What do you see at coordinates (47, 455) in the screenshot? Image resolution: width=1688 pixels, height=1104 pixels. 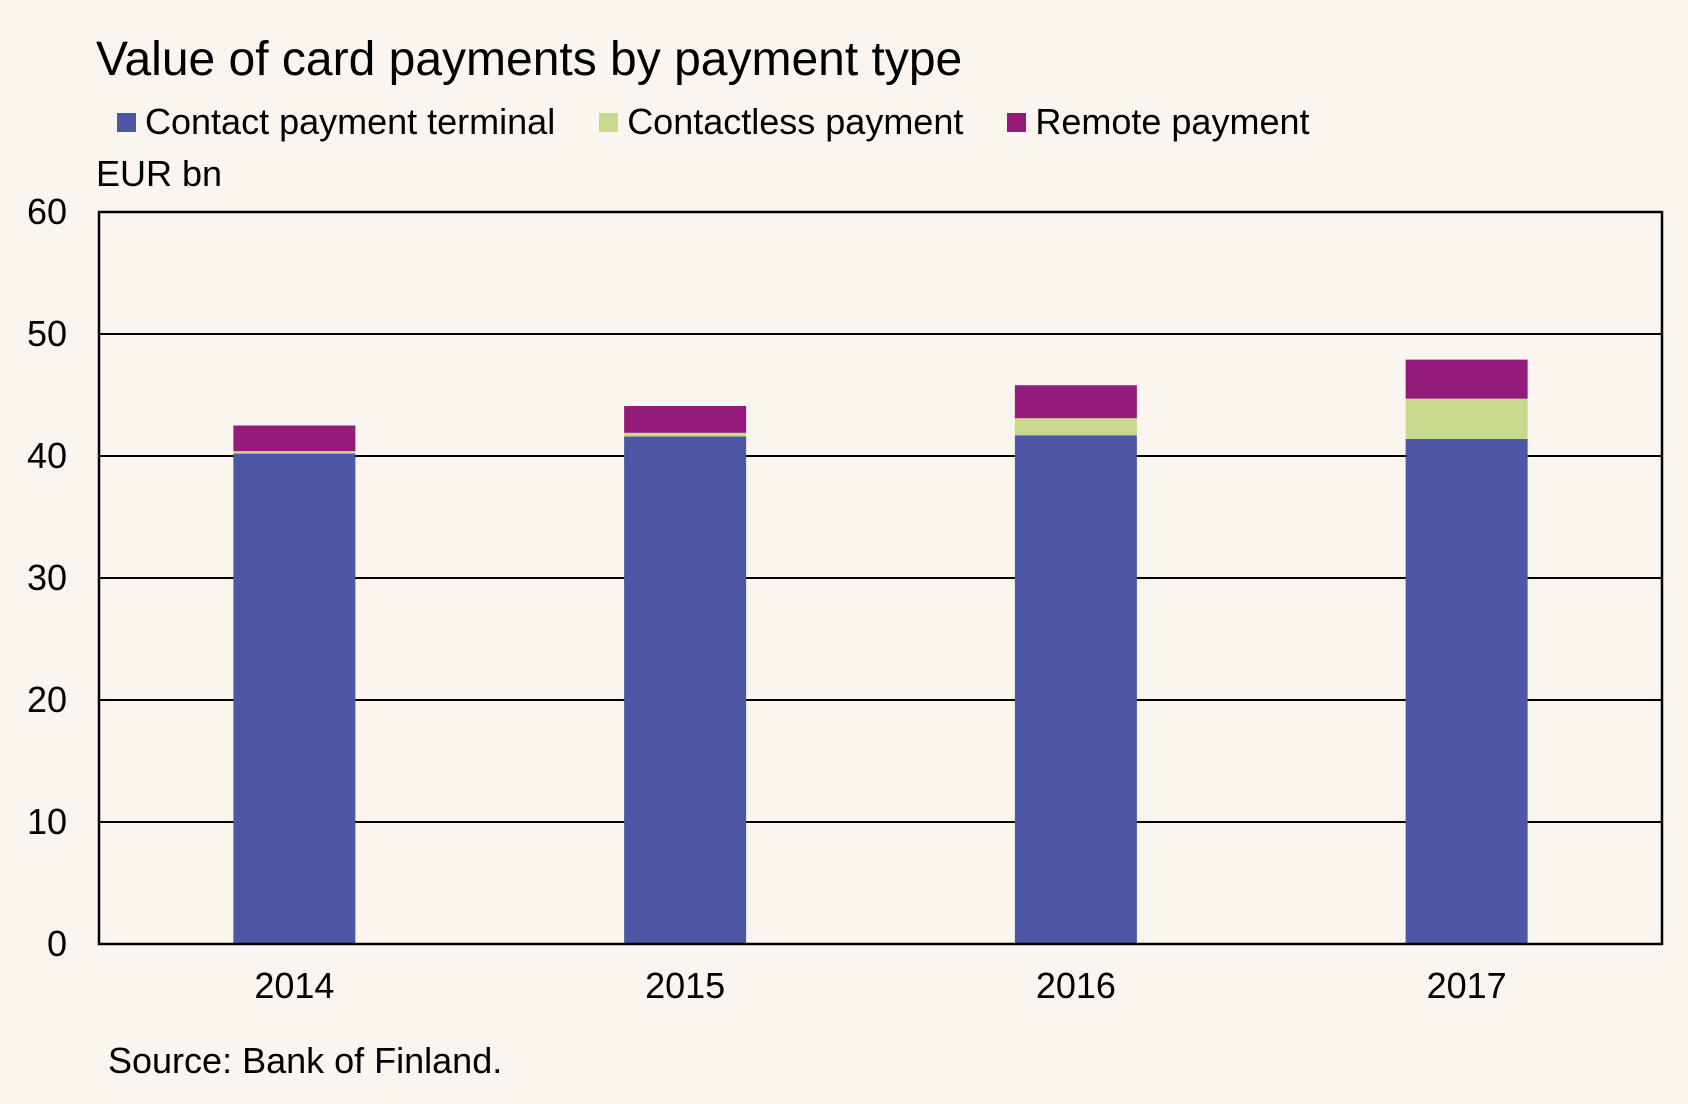 I see `y-tick-label: 40` at bounding box center [47, 455].